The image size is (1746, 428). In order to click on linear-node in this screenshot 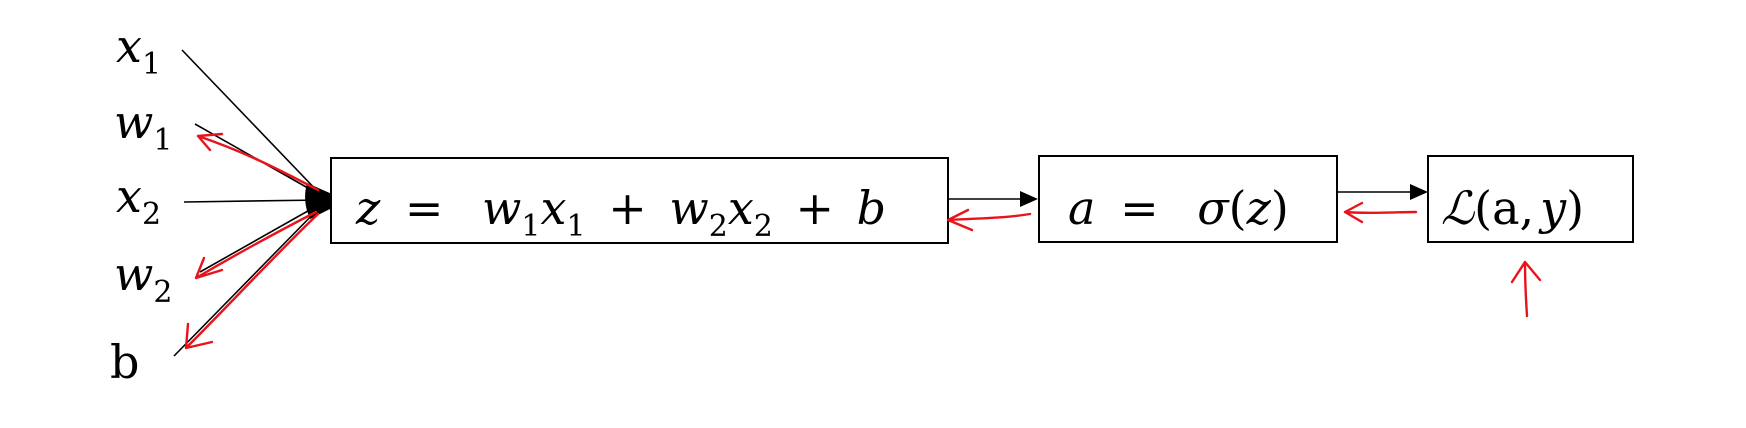, I will do `click(639, 200)`.